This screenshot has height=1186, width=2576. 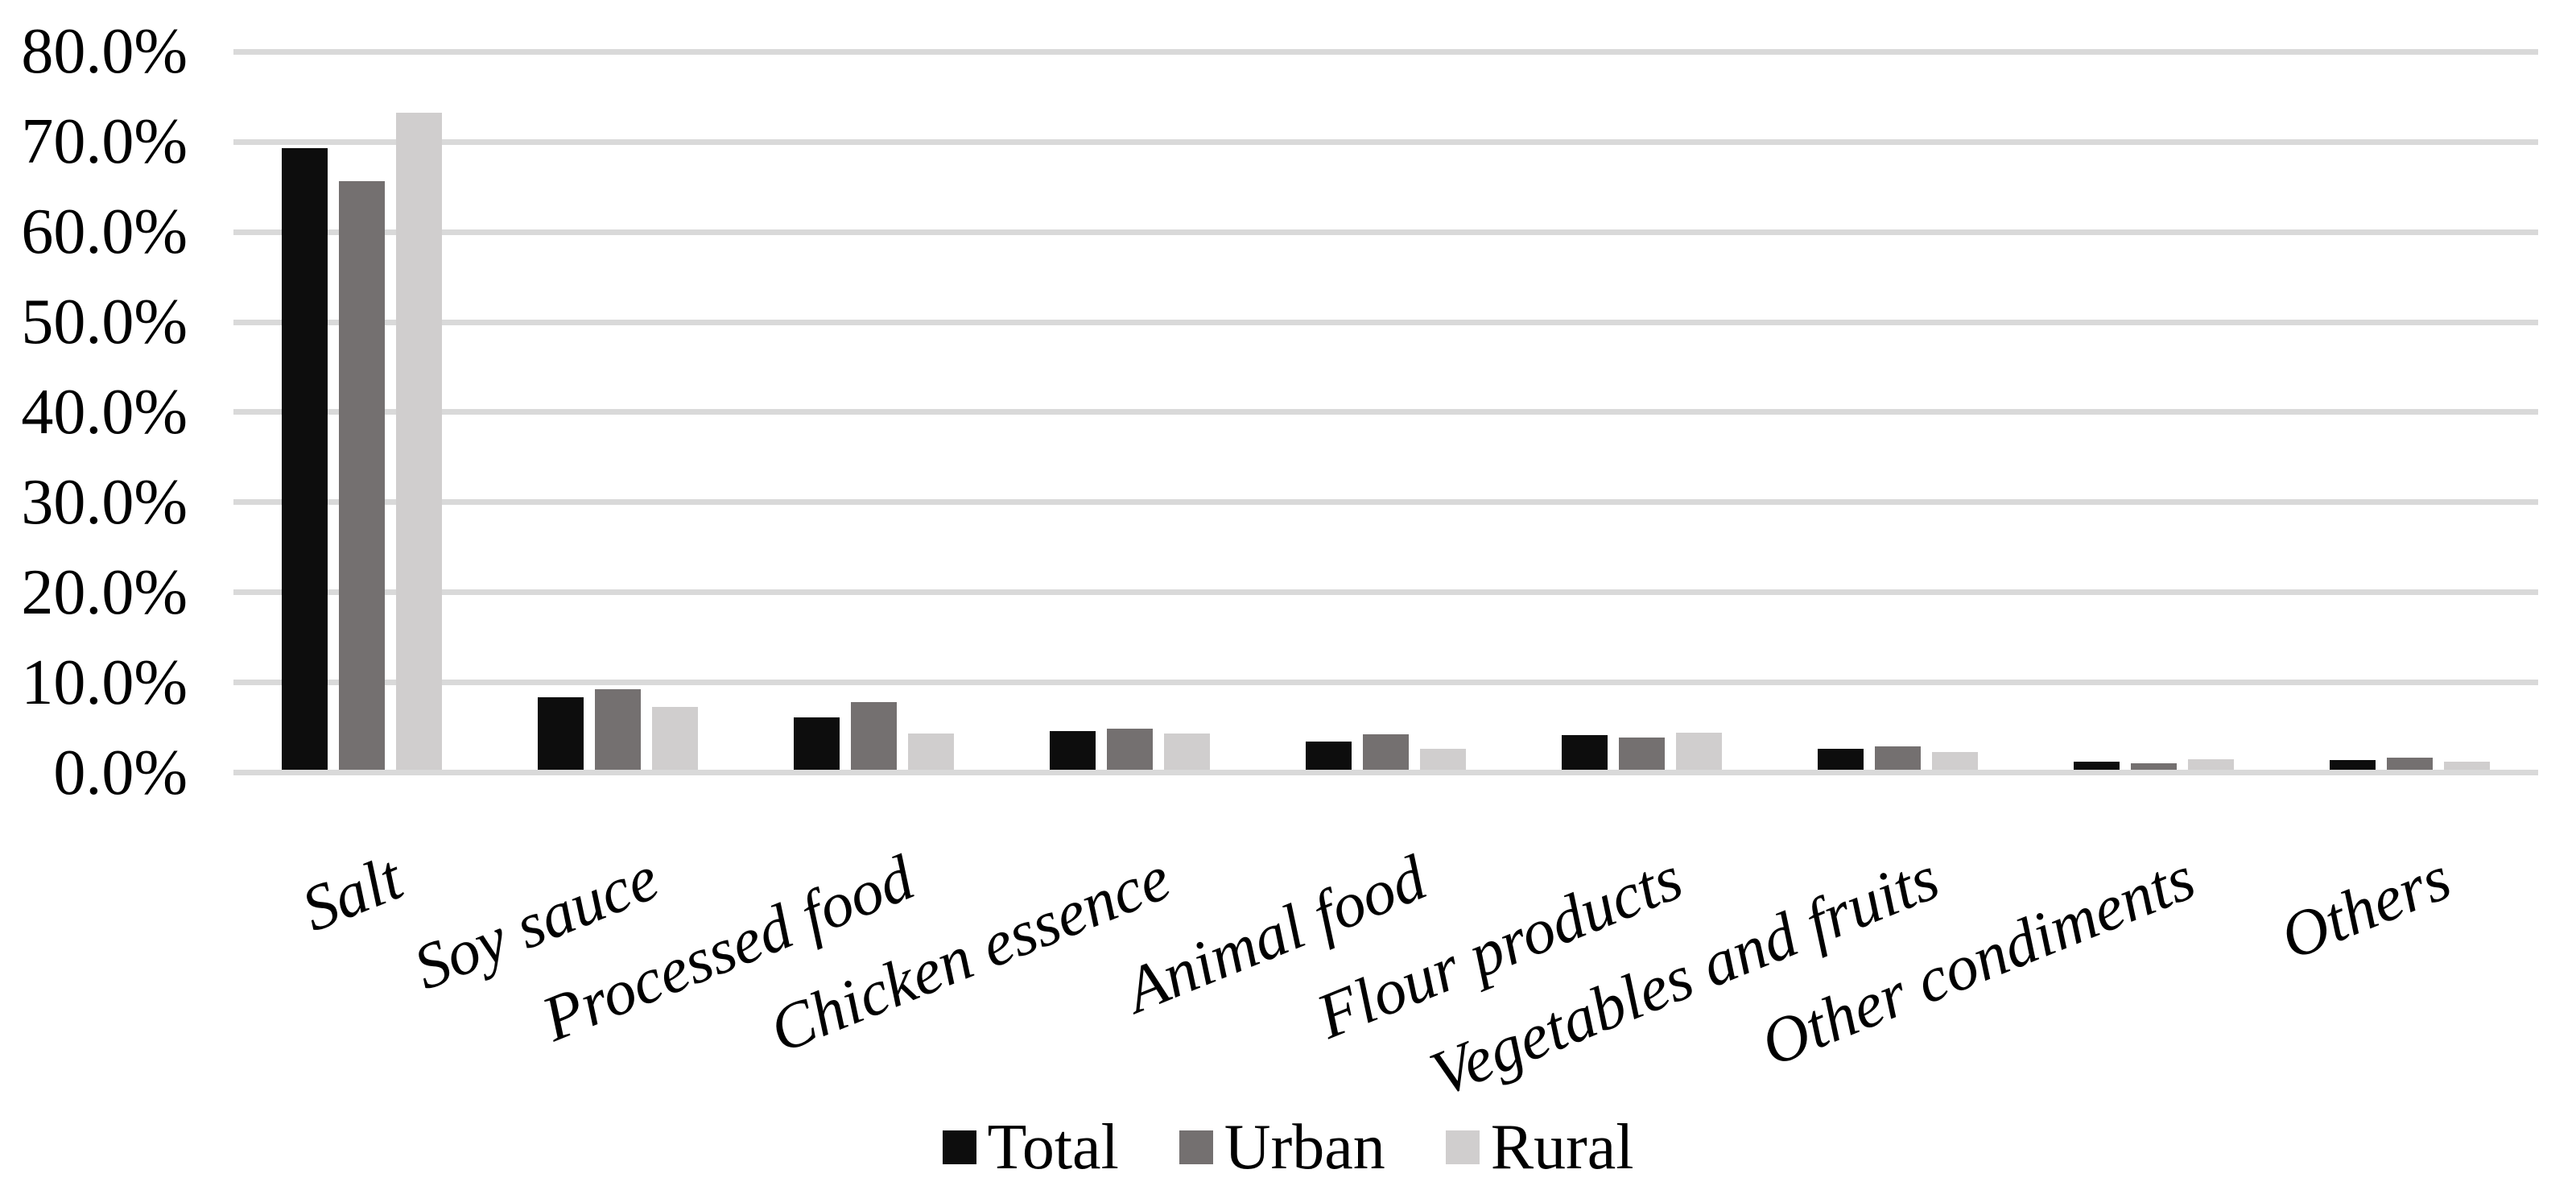 What do you see at coordinates (1385, 683) in the screenshot?
I see `gridline-10pct` at bounding box center [1385, 683].